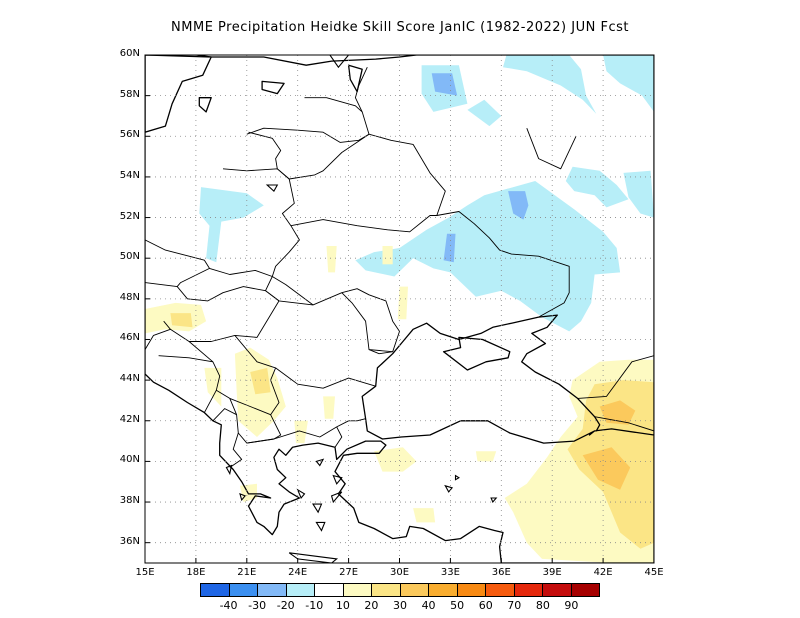 The image size is (800, 618). What do you see at coordinates (129, 257) in the screenshot?
I see `lat-label-50: 50N` at bounding box center [129, 257].